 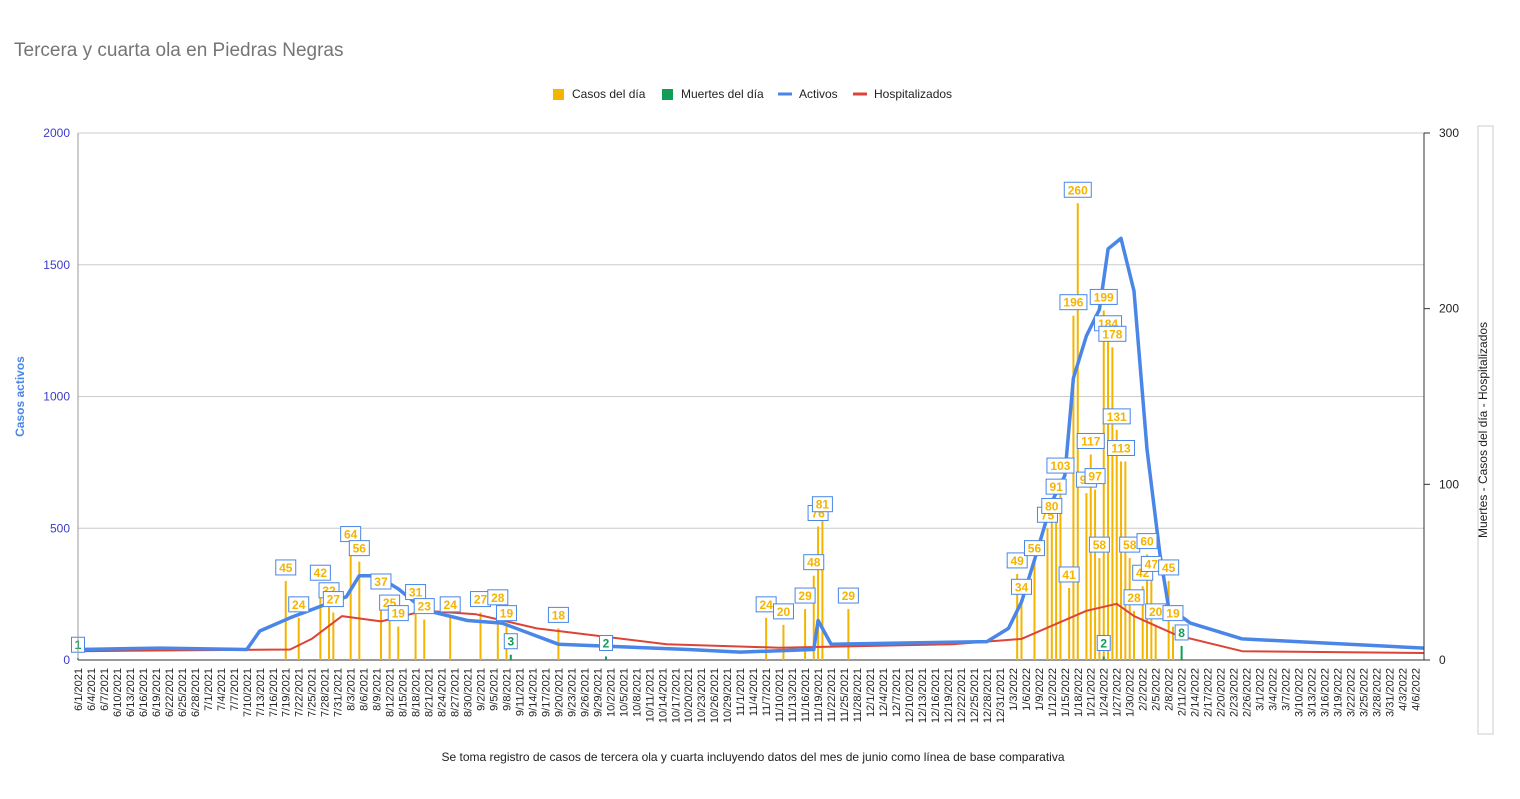 What do you see at coordinates (105, 689) in the screenshot?
I see `x-tick-label: 6/7/2021` at bounding box center [105, 689].